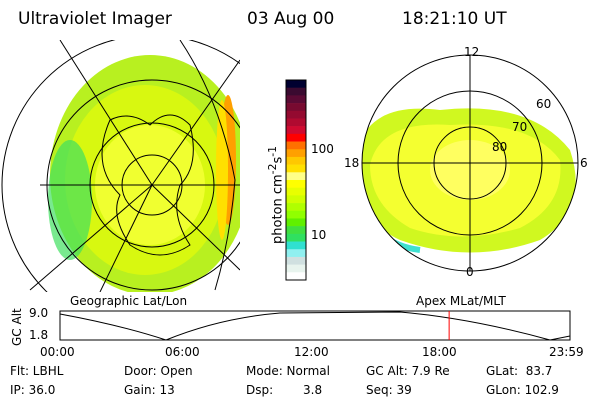 This screenshot has height=400, width=600. I want to click on xtick: 06:00, so click(182, 352).